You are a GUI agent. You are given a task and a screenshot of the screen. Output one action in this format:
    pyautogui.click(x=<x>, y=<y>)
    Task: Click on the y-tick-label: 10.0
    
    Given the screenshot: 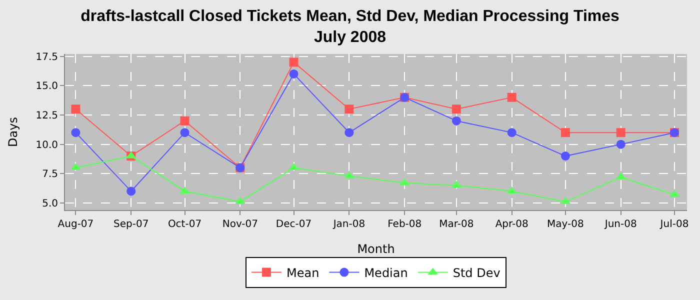 What is the action you would take?
    pyautogui.click(x=47, y=145)
    